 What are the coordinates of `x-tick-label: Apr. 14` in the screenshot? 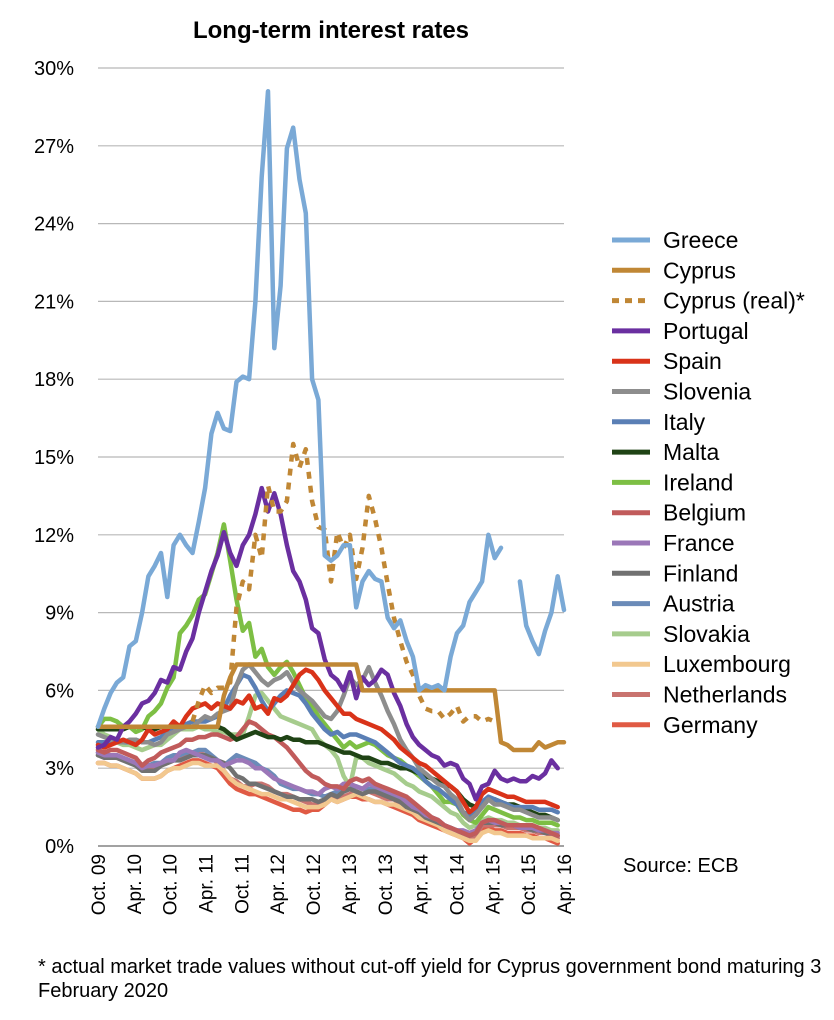 It's located at (422, 884).